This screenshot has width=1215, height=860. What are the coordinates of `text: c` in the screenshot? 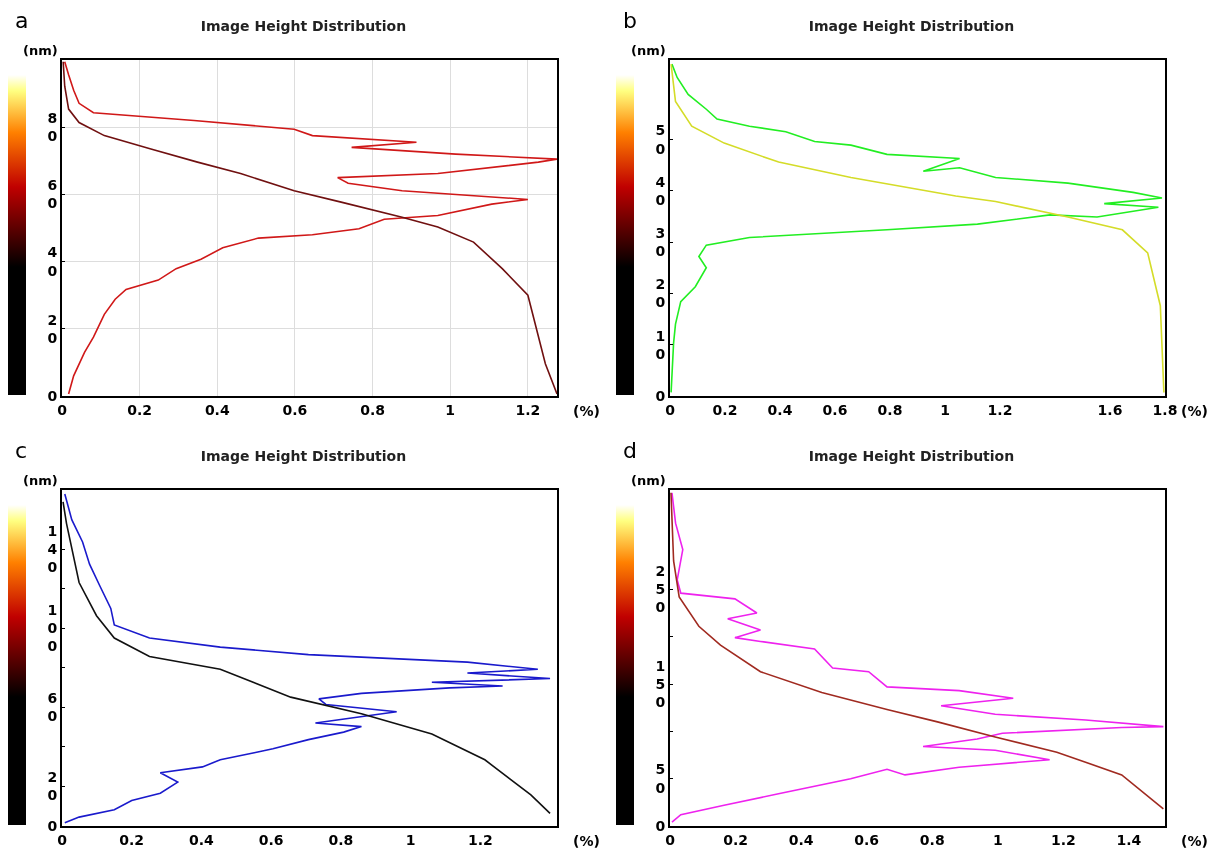 It's located at (21, 450).